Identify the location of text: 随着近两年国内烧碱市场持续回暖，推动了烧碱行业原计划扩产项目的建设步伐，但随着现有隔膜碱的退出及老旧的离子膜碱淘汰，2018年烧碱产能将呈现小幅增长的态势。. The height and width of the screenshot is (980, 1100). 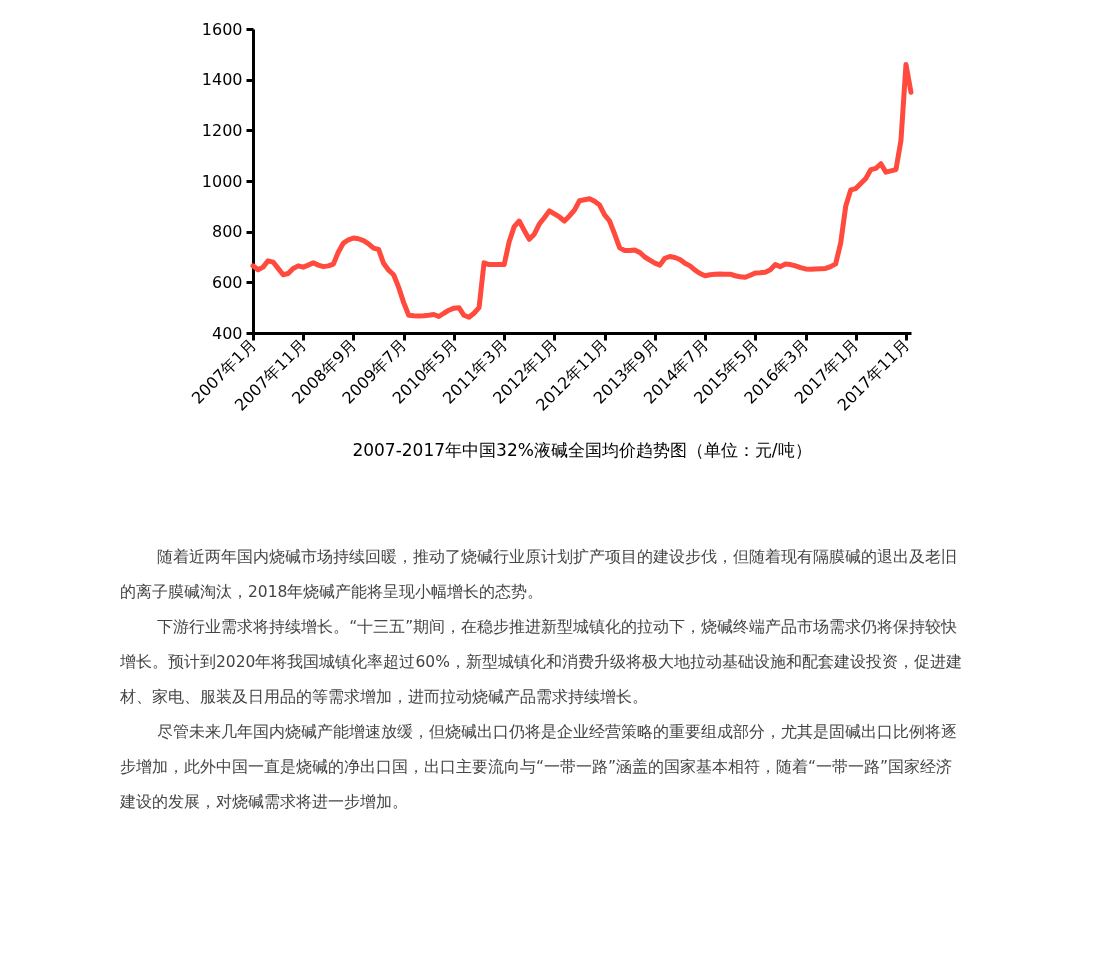
(539, 575).